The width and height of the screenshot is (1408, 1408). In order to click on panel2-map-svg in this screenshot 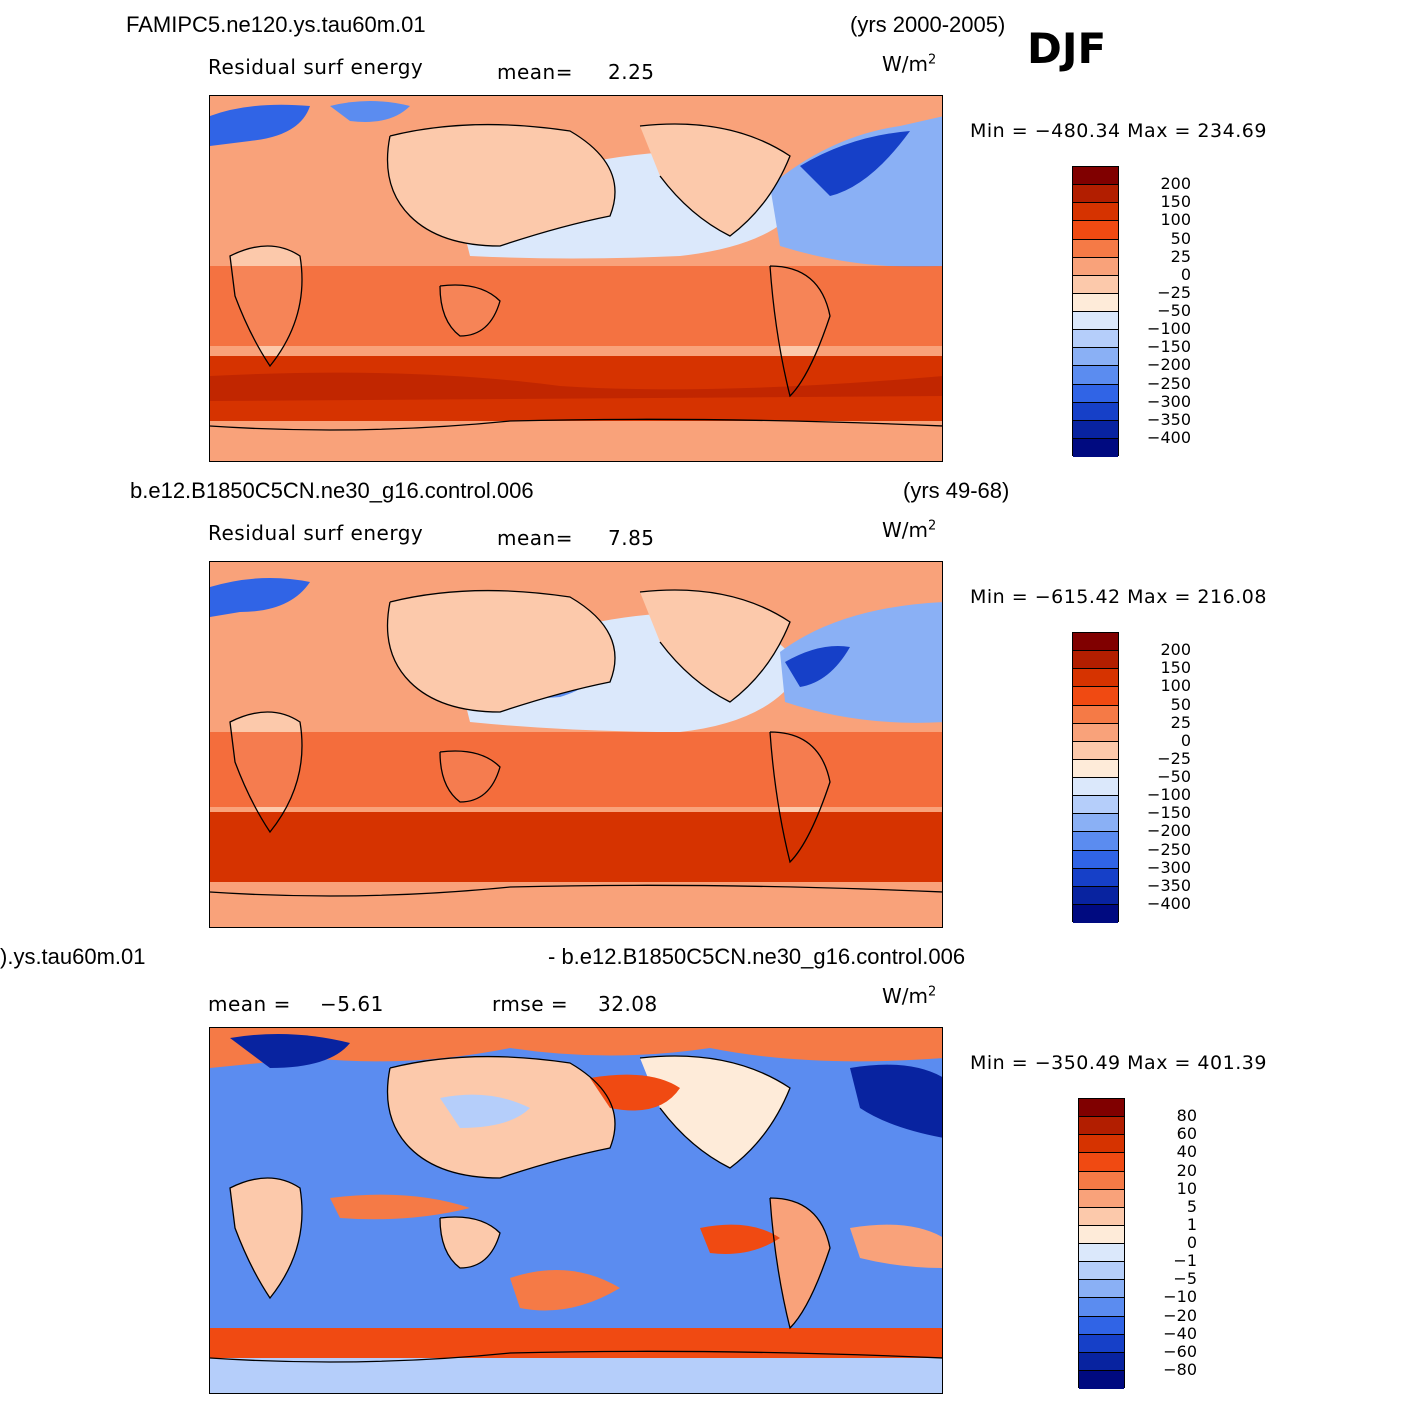, I will do `click(576, 744)`.